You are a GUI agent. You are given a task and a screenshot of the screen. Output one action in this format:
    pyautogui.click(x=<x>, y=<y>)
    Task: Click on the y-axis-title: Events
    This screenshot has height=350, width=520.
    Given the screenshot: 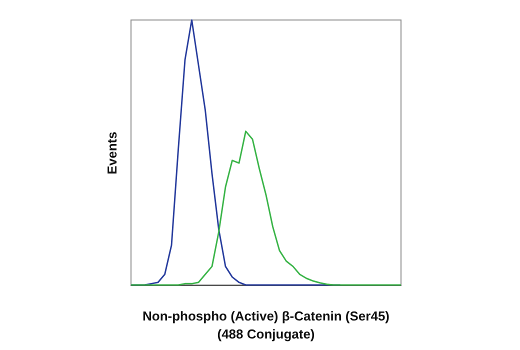 What is the action you would take?
    pyautogui.click(x=112, y=153)
    